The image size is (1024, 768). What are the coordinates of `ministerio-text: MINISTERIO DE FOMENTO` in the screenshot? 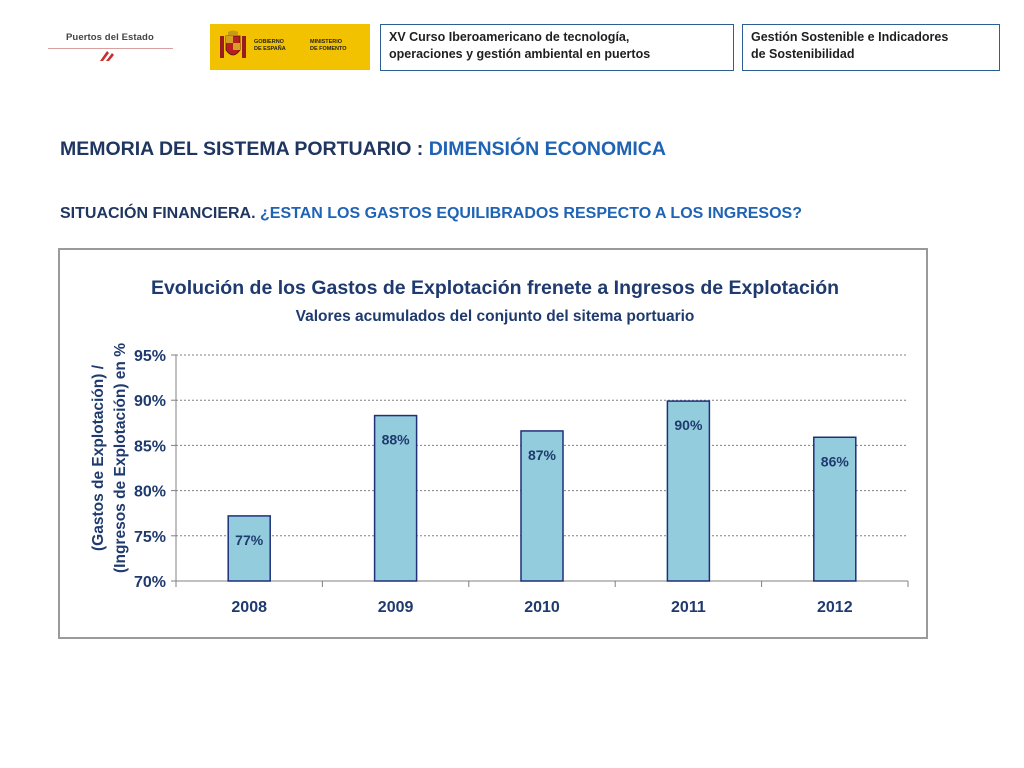 It's located at (328, 45).